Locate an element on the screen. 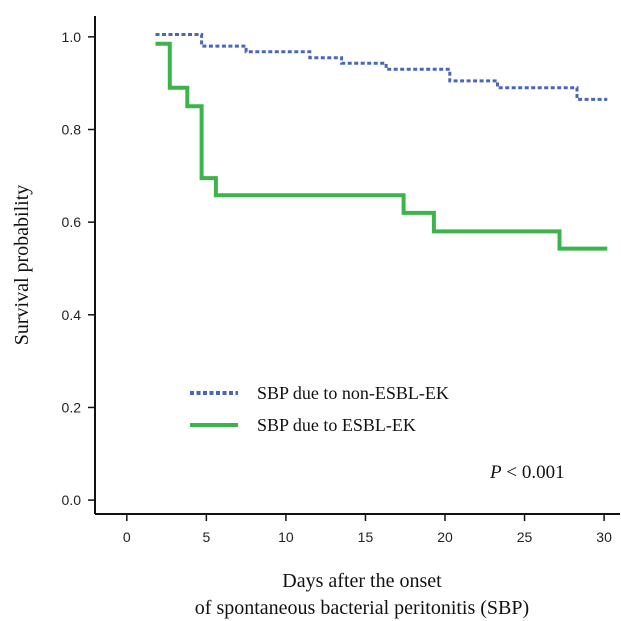 This screenshot has height=621, width=621. y-tick-label: 0.6 is located at coordinates (72, 222).